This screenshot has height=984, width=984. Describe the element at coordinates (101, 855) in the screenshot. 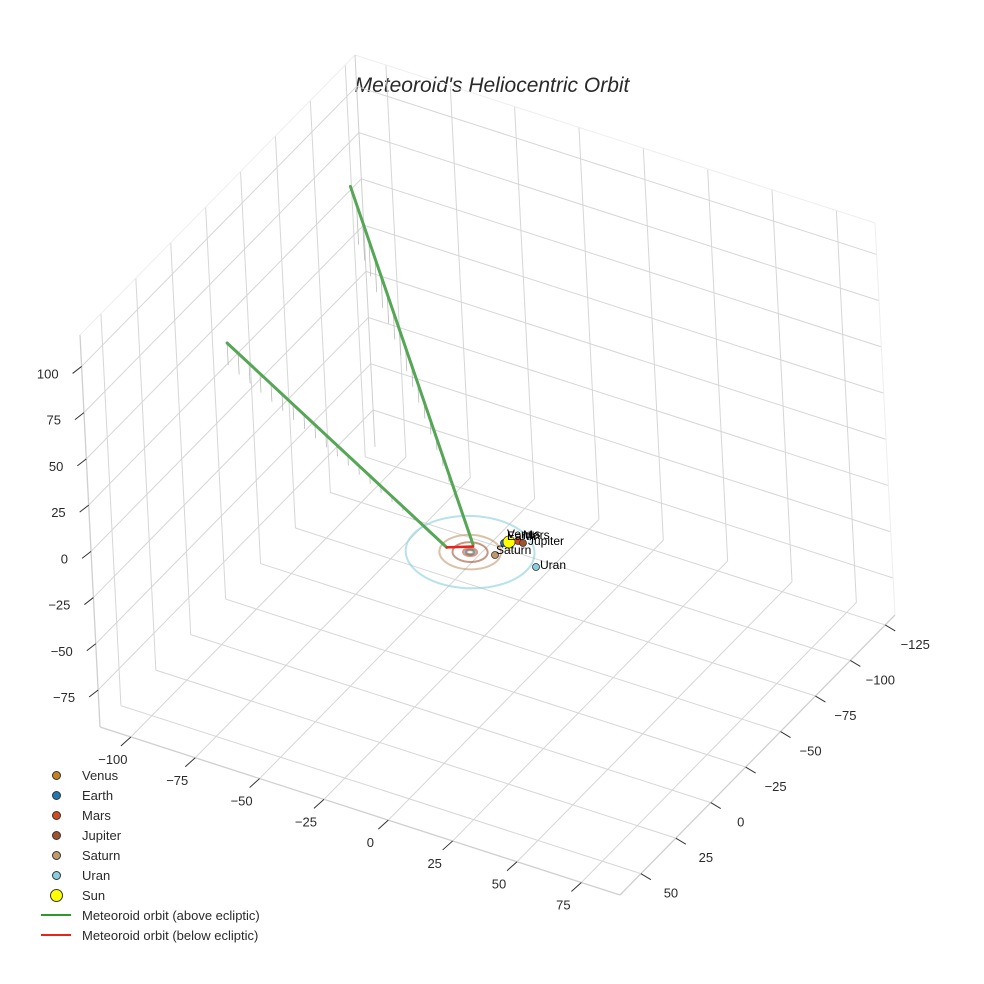

I see `legend-label: Saturn` at that location.